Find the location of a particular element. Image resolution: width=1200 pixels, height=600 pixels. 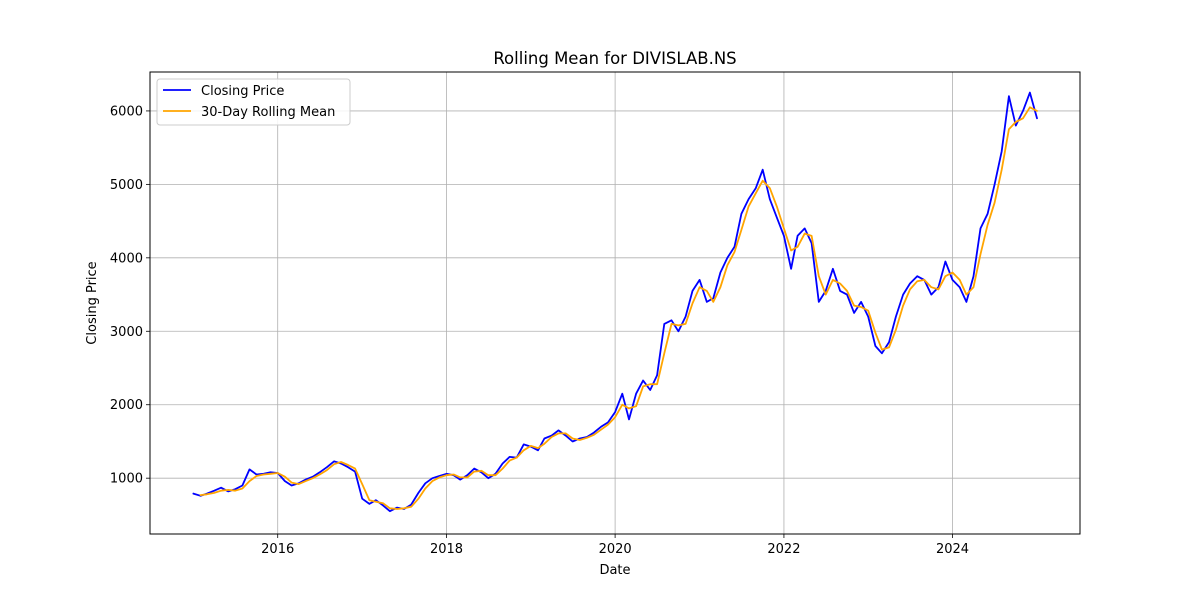

y-tick-label: 3000 is located at coordinates (126, 332).